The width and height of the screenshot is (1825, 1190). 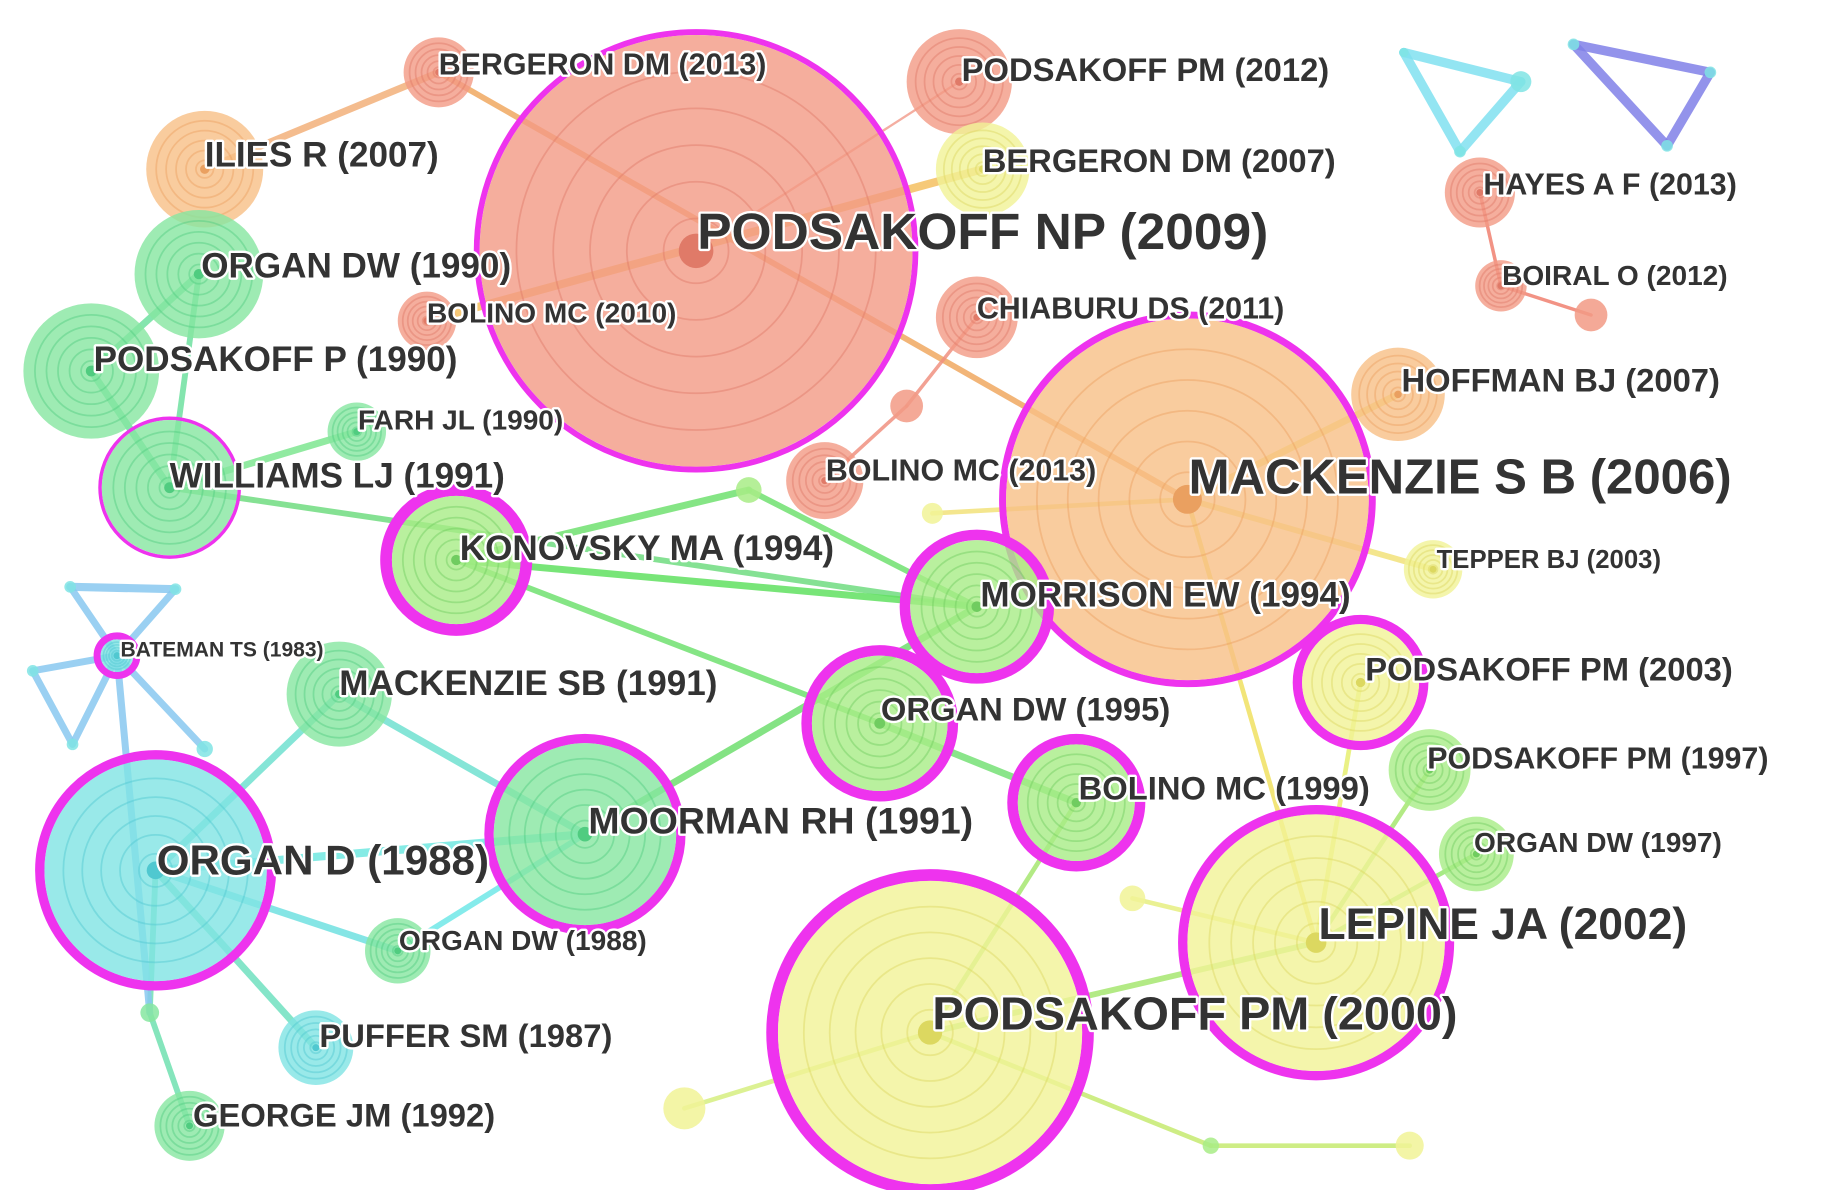 I want to click on node-label: BOLINO MC (2013), so click(x=961, y=471).